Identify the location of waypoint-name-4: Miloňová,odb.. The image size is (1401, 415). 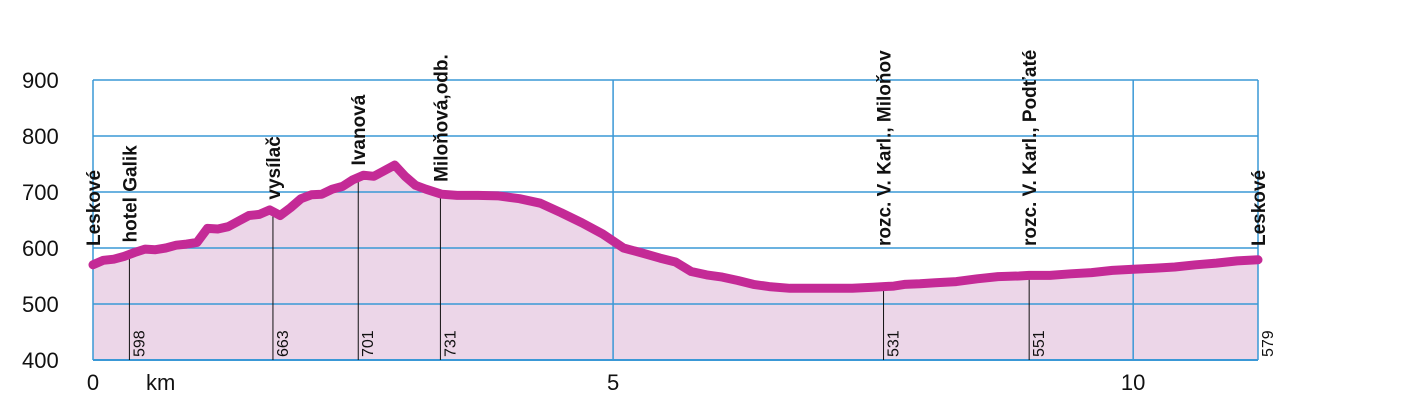
(441, 118).